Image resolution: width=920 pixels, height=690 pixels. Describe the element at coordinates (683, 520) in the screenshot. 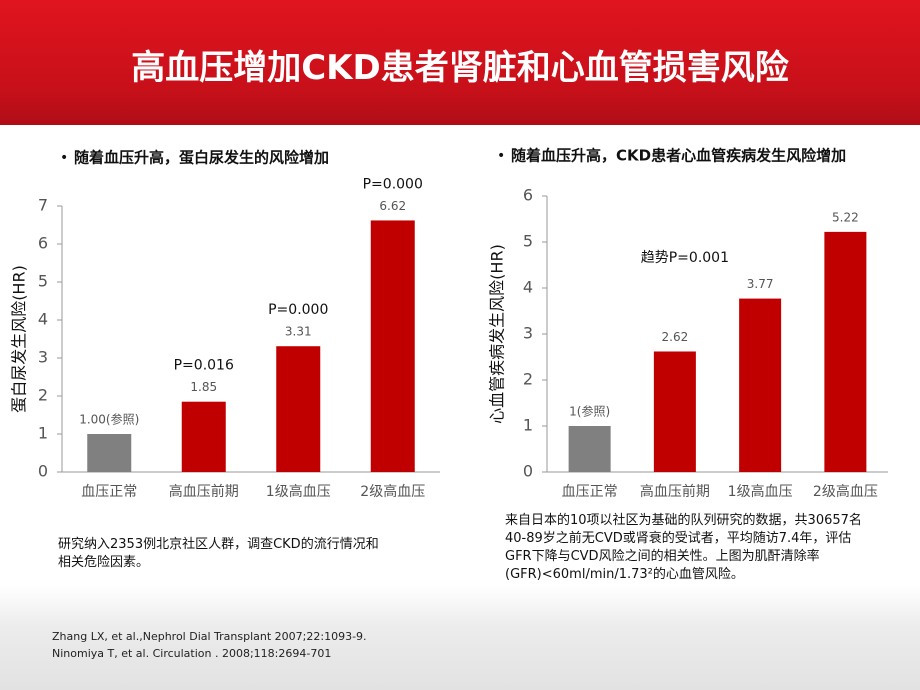

I see `note-line: 来自日本的10项以社区为基础的队列研究的数据，共30657名` at that location.